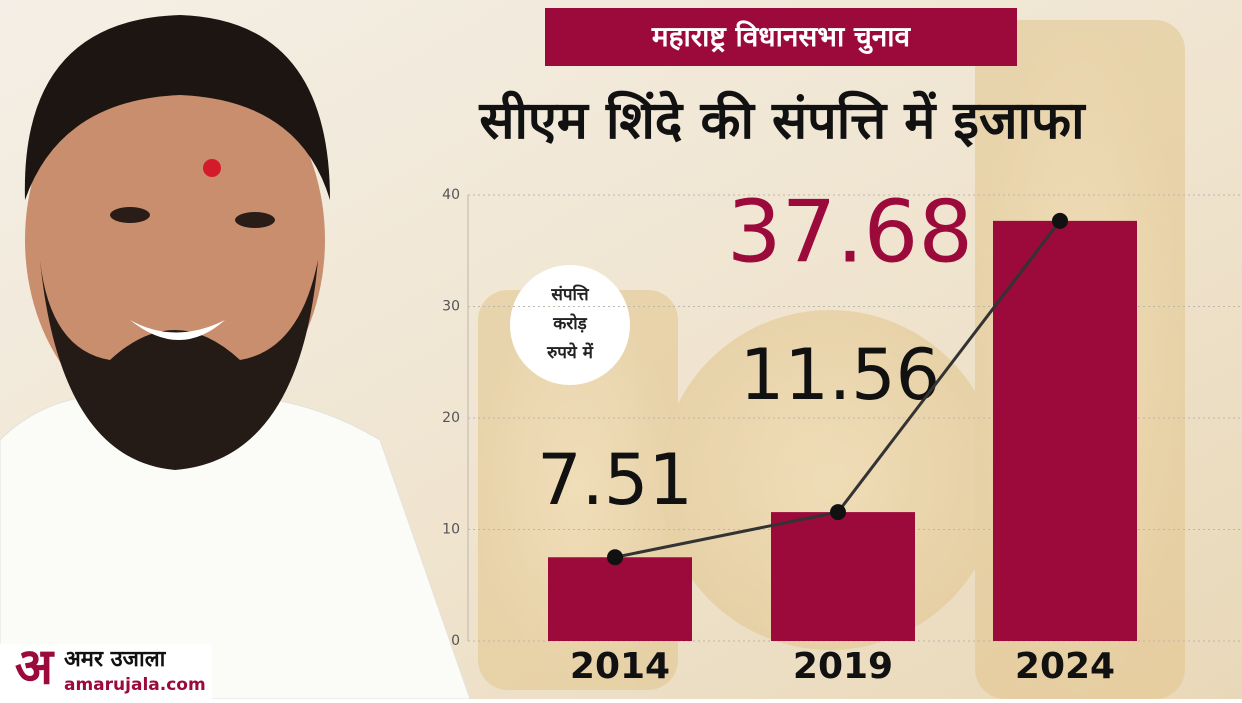  Describe the element at coordinates (451, 307) in the screenshot. I see `y-tick-label: 30` at that location.